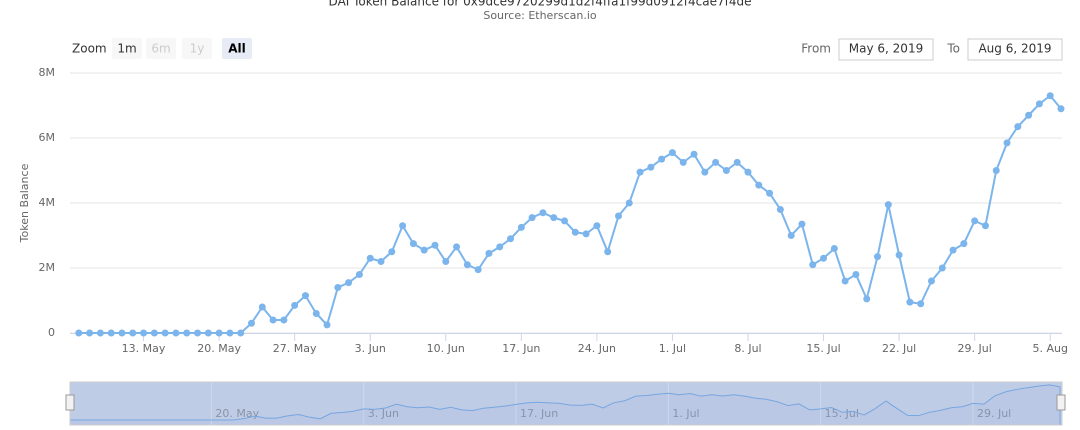  Describe the element at coordinates (24, 203) in the screenshot. I see `y-axis-title: Token Balance` at that location.